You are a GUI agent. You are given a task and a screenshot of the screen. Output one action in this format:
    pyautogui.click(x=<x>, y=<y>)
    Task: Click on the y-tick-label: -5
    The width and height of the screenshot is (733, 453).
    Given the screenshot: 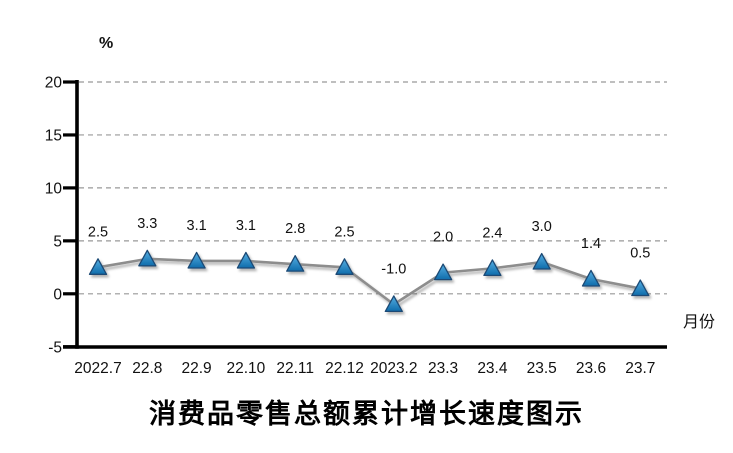 What is the action you would take?
    pyautogui.click(x=55, y=347)
    